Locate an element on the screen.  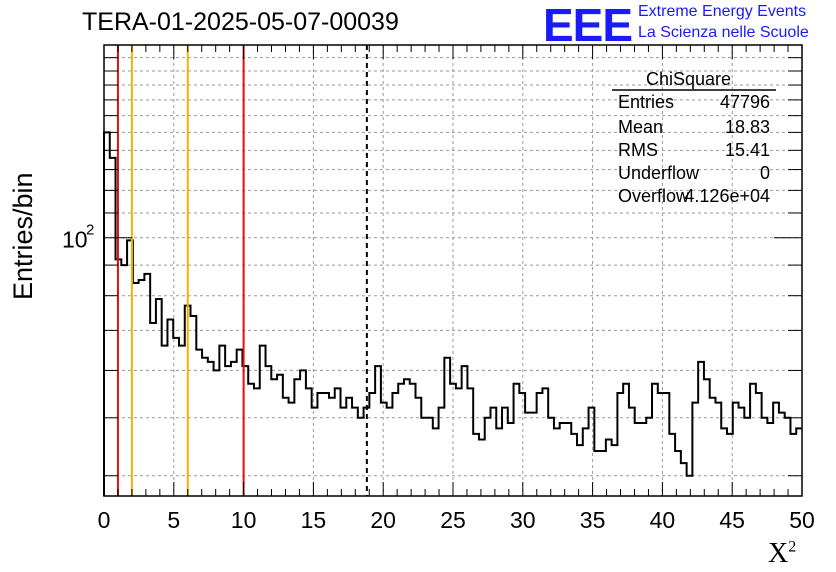
stats-row-name: Entries is located at coordinates (646, 102).